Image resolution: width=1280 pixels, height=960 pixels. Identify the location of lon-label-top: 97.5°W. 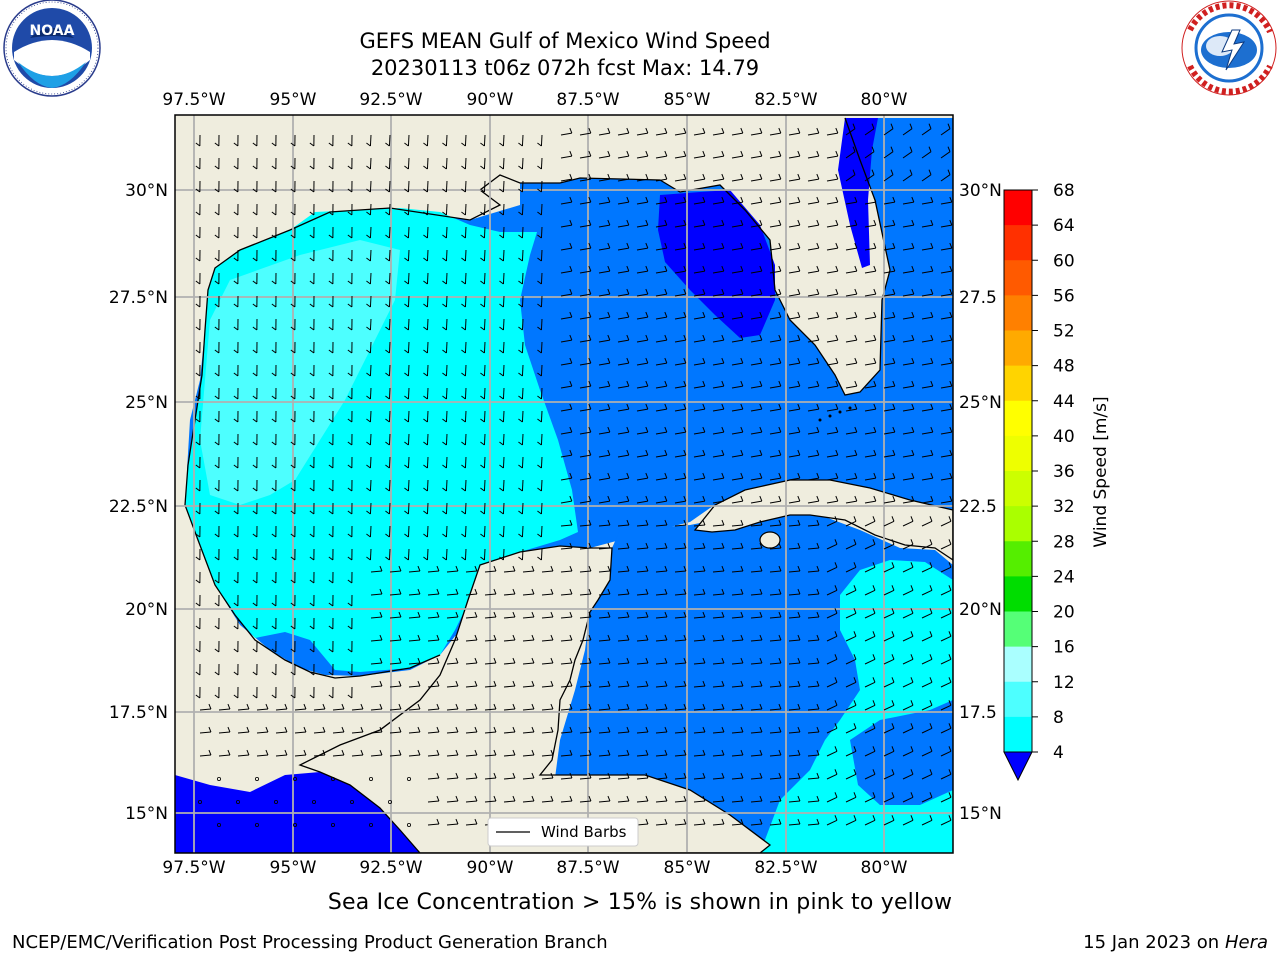
(193, 100).